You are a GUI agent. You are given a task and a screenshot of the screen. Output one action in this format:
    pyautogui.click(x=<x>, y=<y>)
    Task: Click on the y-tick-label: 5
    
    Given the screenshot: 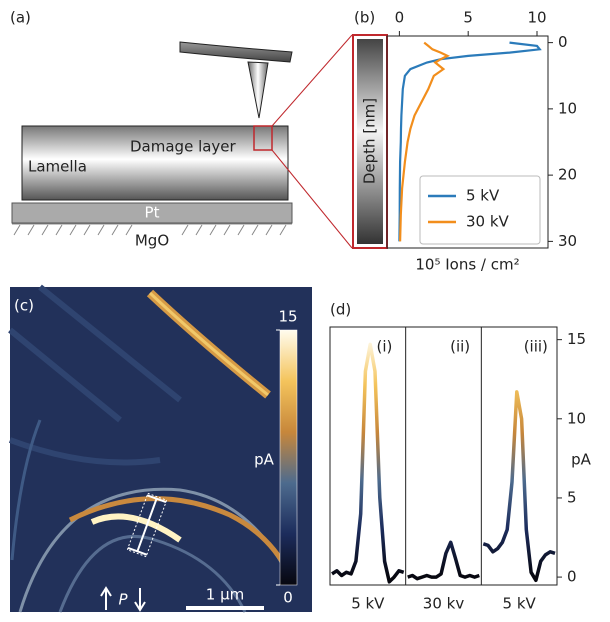 What is the action you would take?
    pyautogui.click(x=572, y=497)
    